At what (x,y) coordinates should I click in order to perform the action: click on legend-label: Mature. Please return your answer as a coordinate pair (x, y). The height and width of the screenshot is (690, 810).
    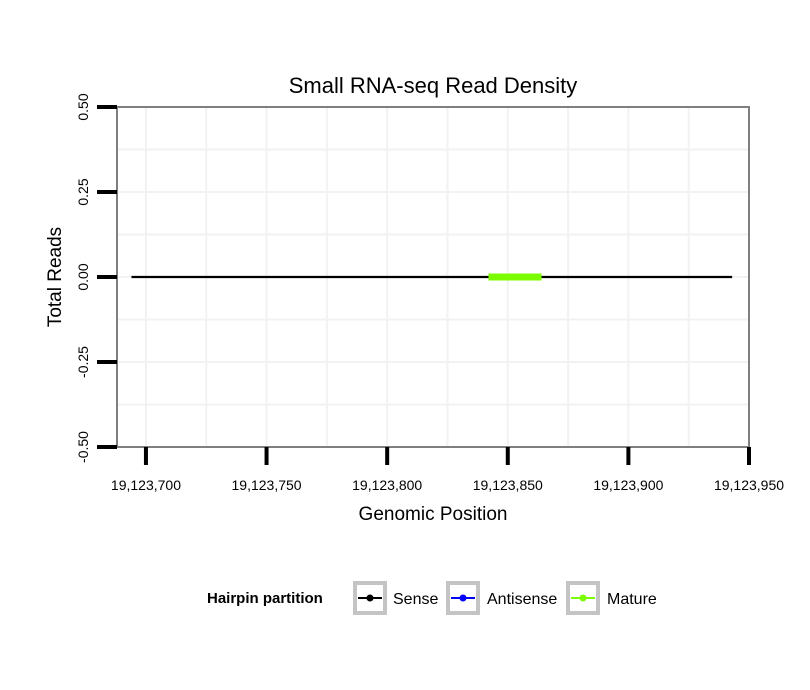
    Looking at the image, I should click on (632, 599).